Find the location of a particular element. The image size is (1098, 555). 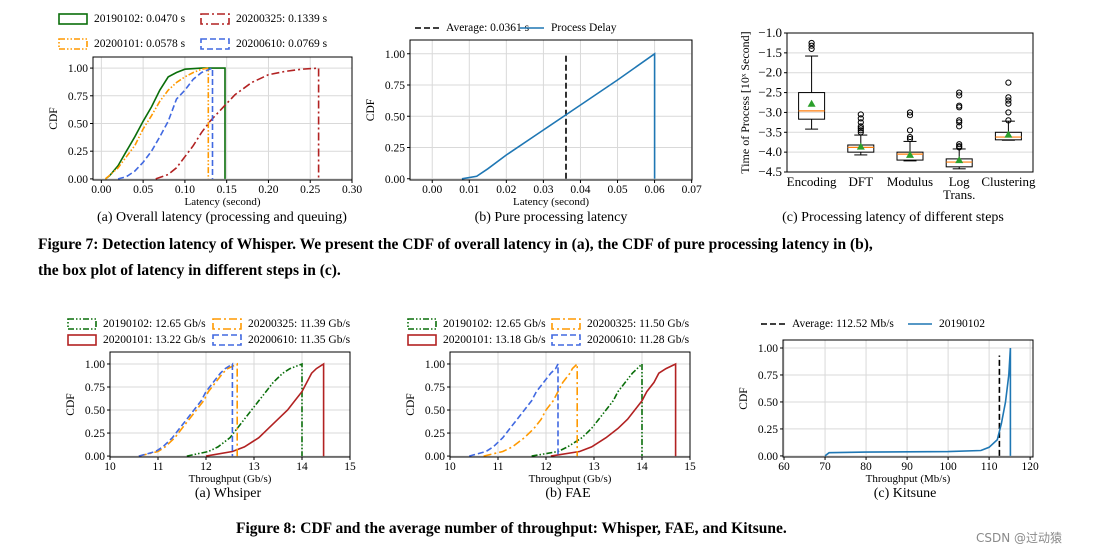

legend-label: 20200610: 0.0769 s is located at coordinates (282, 44).